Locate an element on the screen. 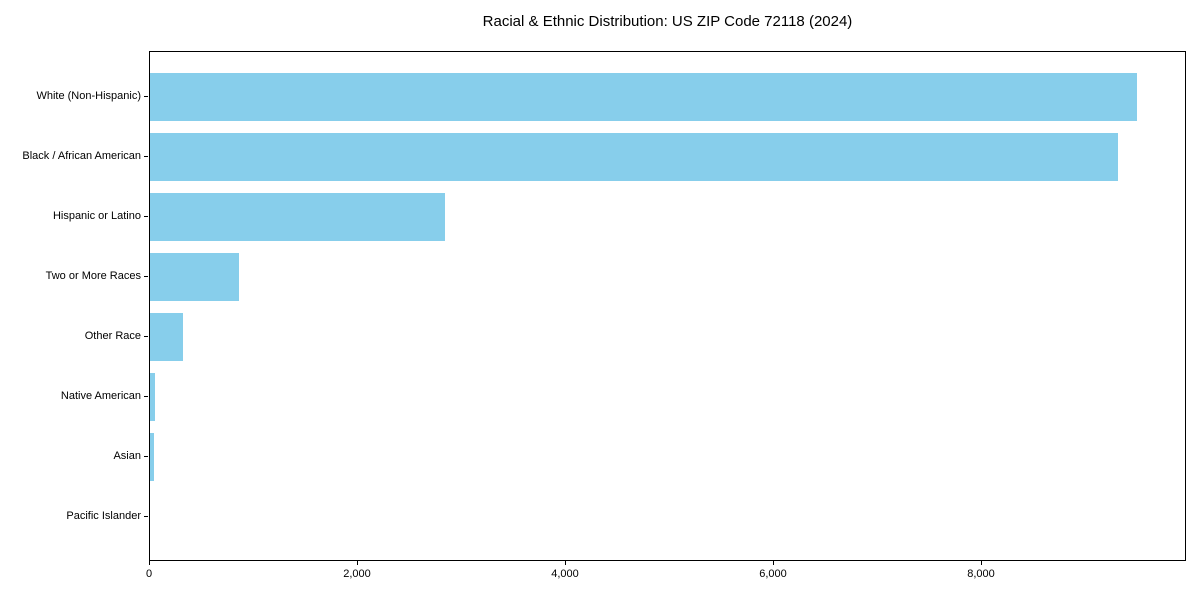  y-tick-label: Hispanic or Latino is located at coordinates (96, 216).